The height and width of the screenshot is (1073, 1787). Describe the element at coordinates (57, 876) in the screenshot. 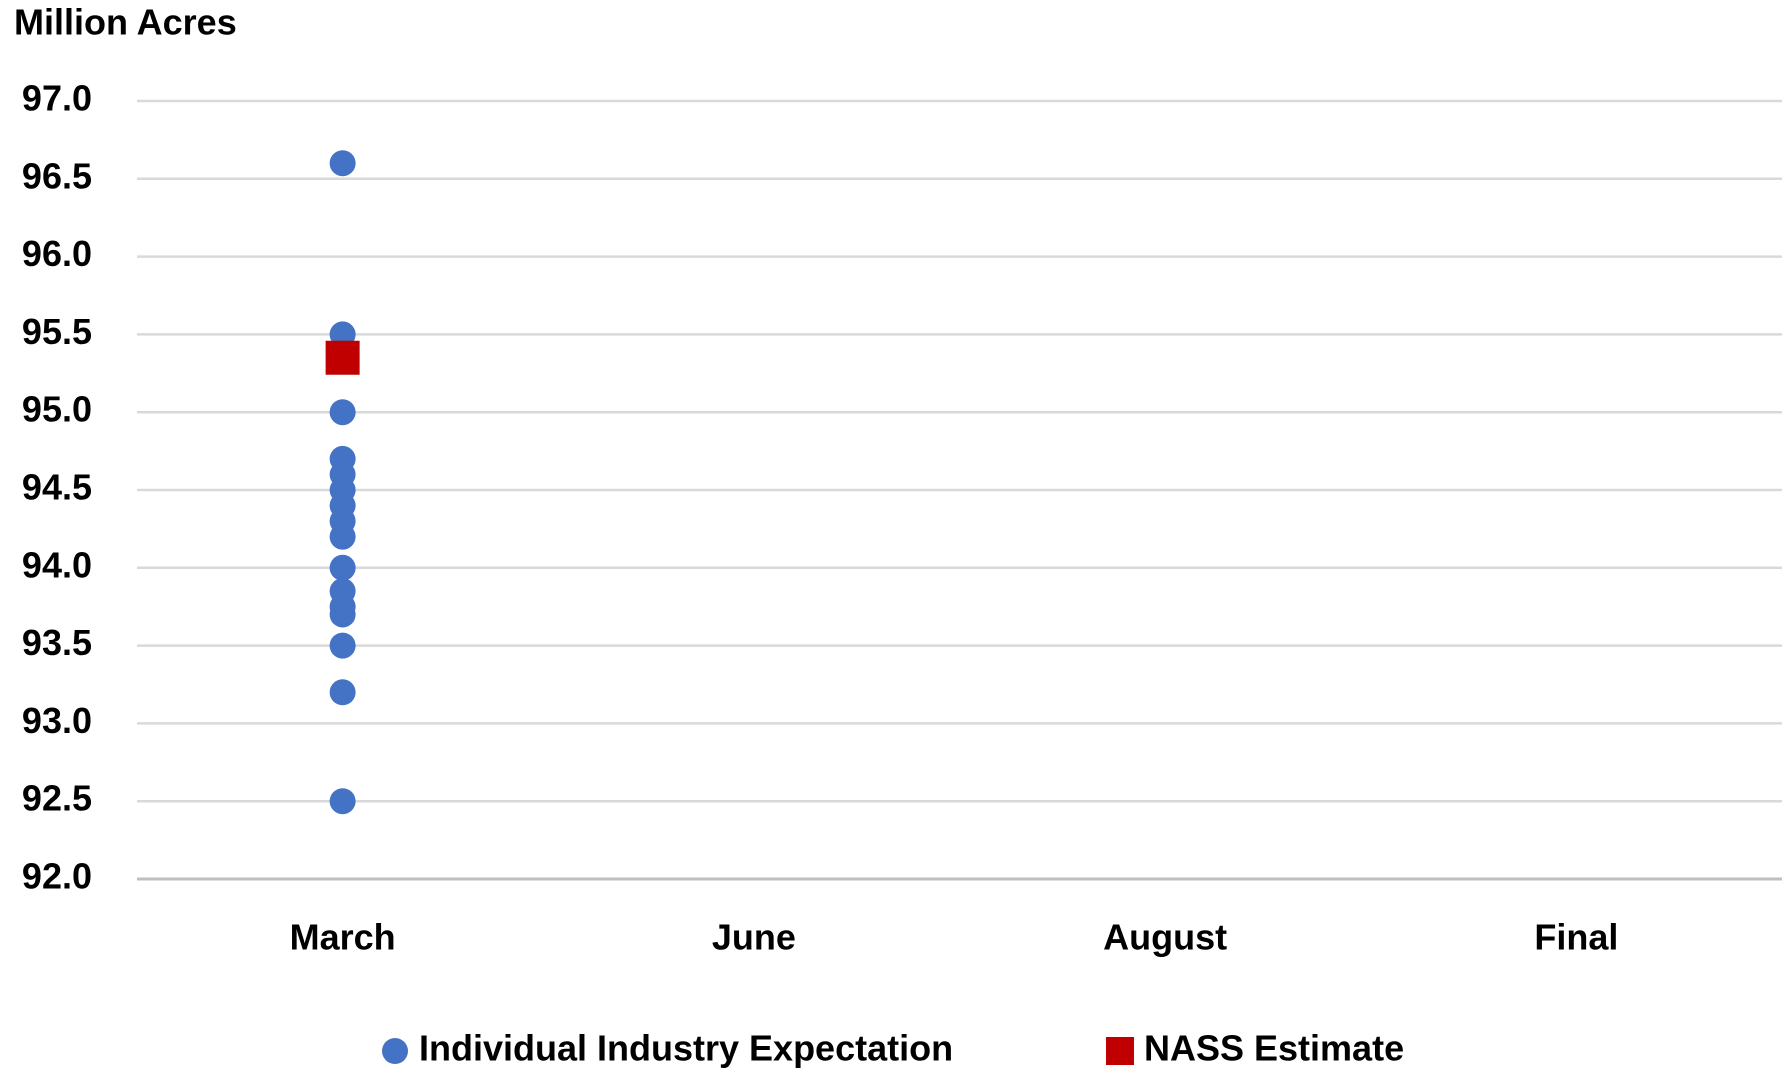

I see `y-tick-label: 92.0` at that location.